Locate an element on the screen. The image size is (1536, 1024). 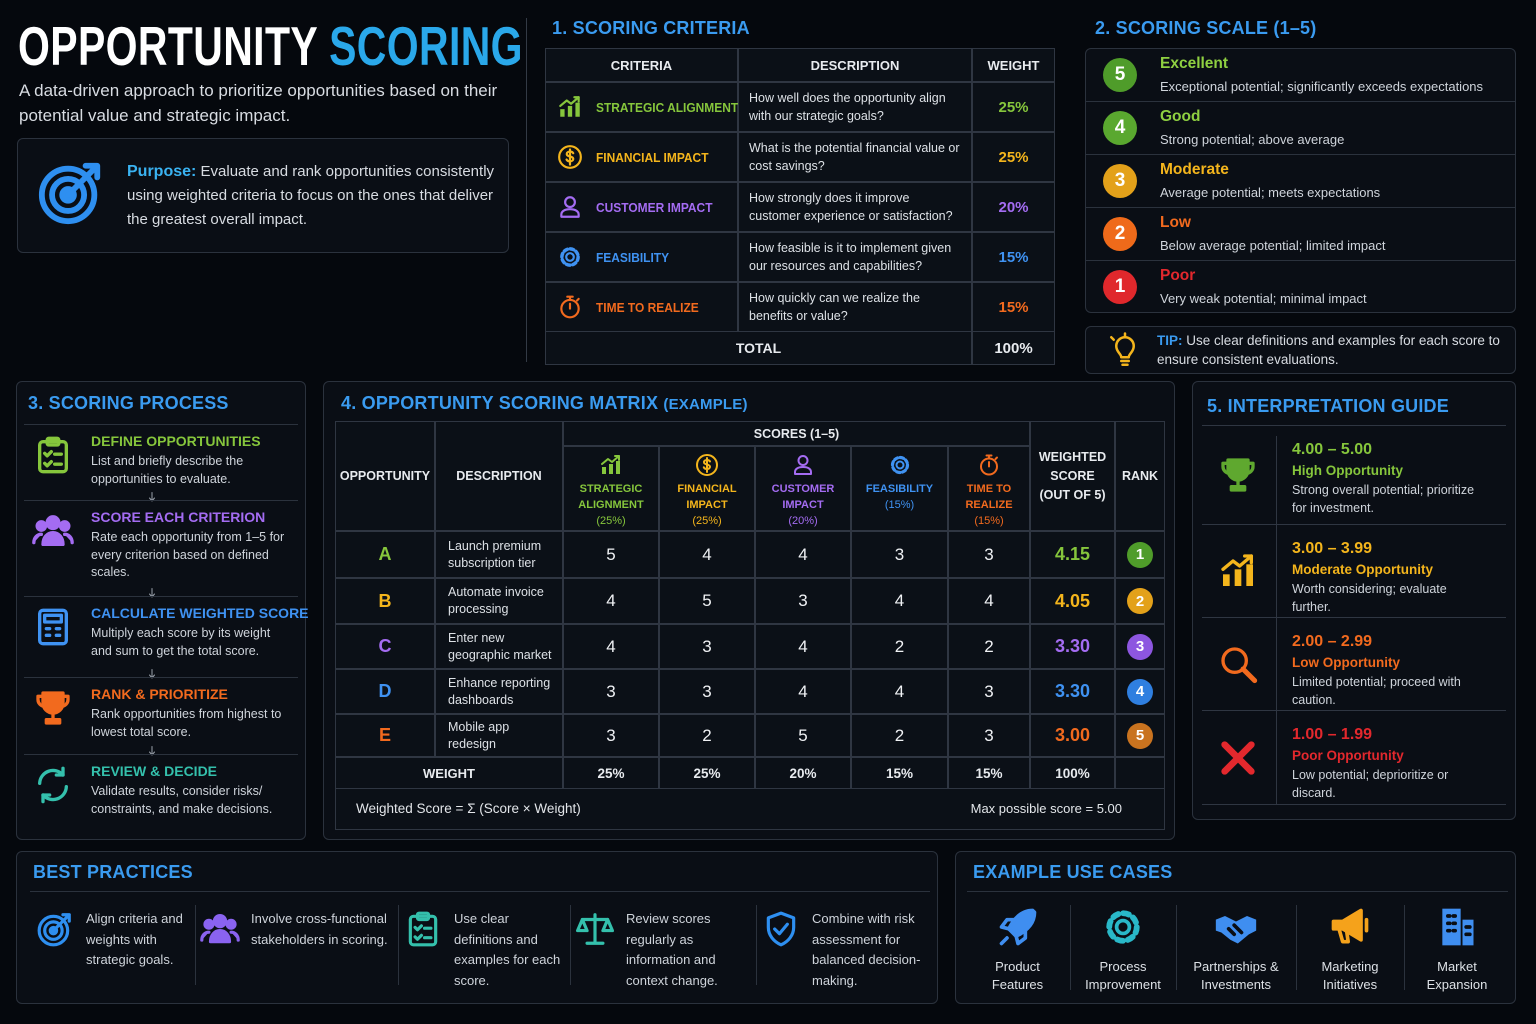
criteria-header-name: FINANCIAL IMPACT is located at coordinates (707, 497).